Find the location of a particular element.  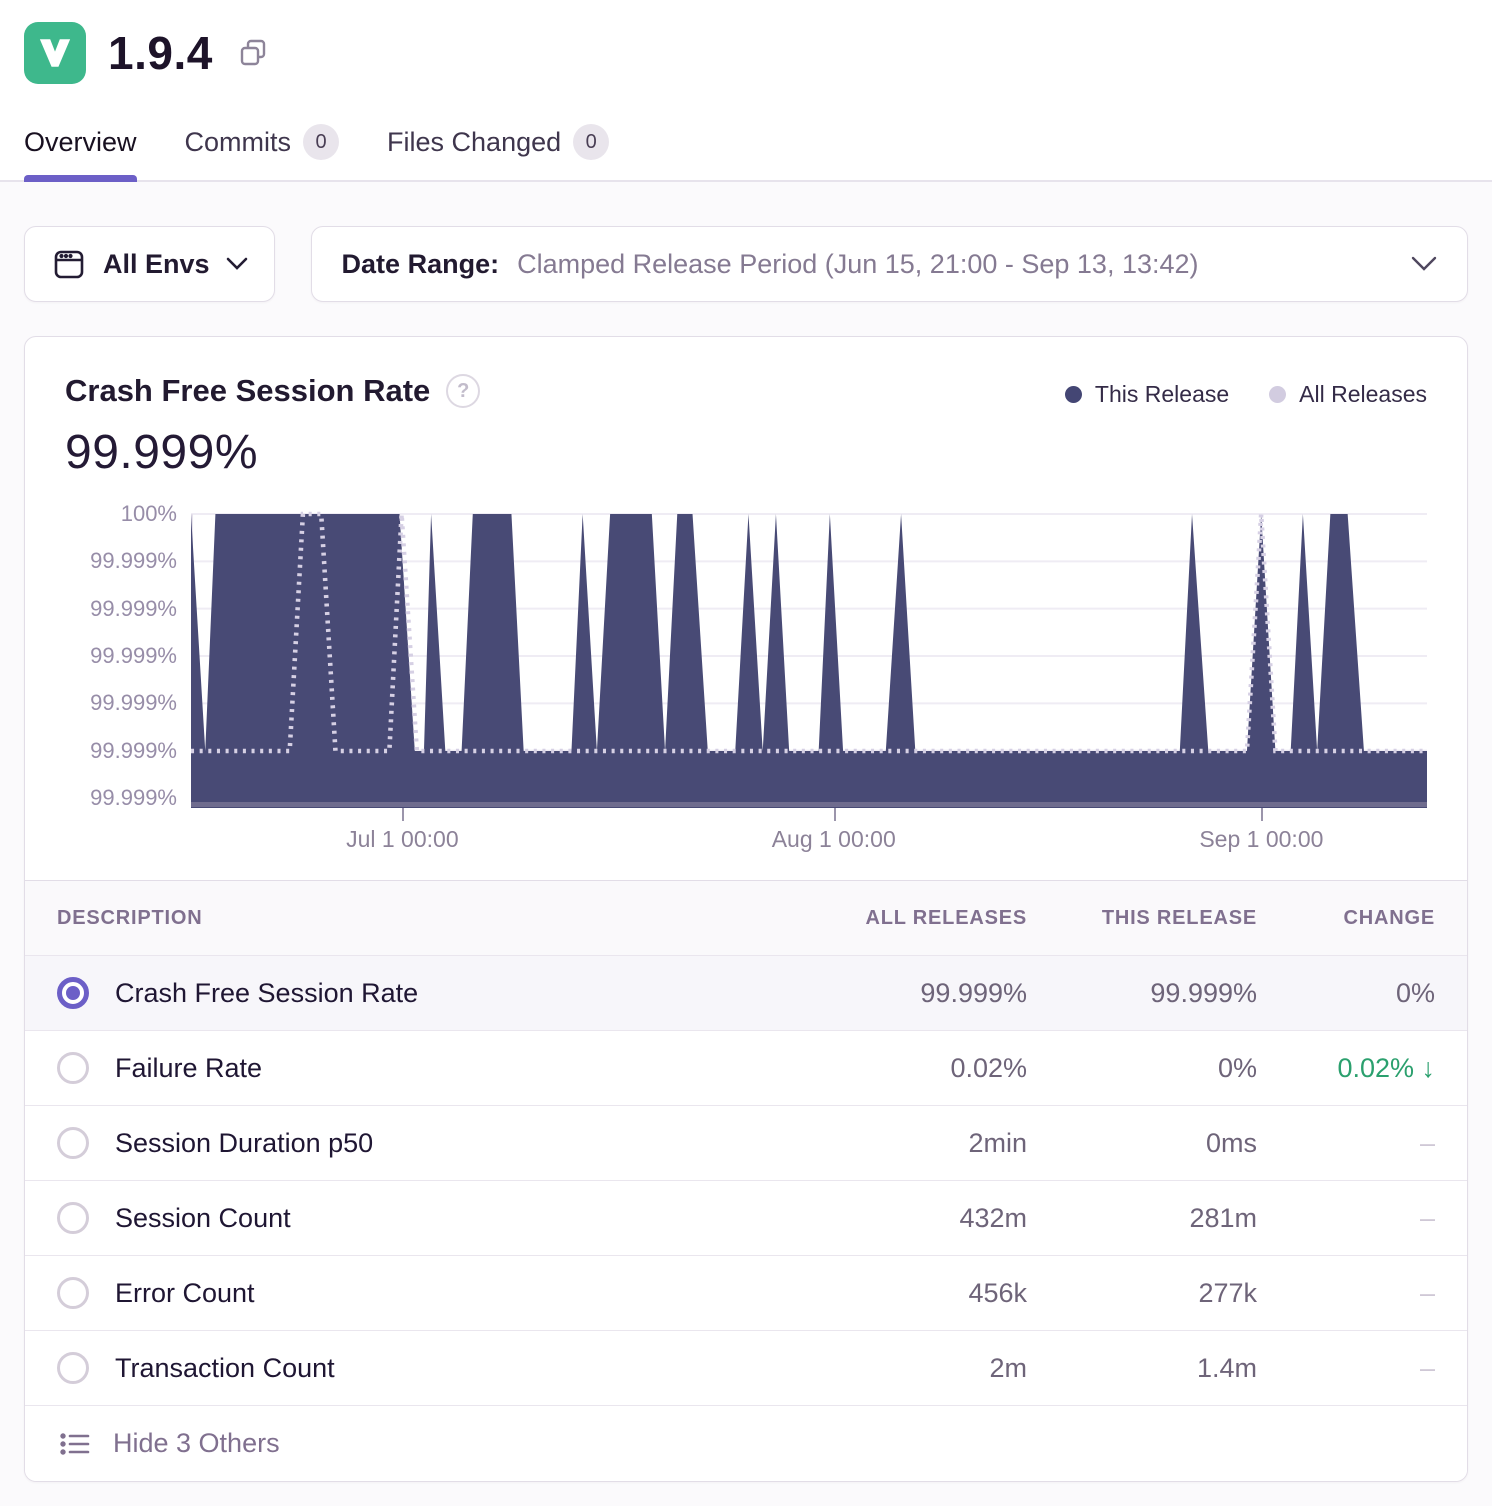

table-row-session-count: Session Count 432m 281m – is located at coordinates (746, 1217).